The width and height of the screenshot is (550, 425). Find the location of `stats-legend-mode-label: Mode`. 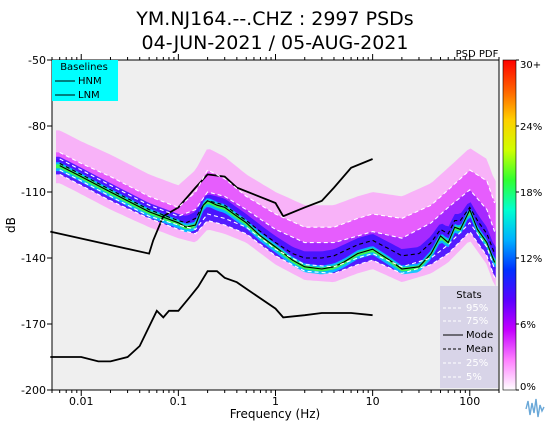

stats-legend-mode-label: Mode is located at coordinates (479, 335).